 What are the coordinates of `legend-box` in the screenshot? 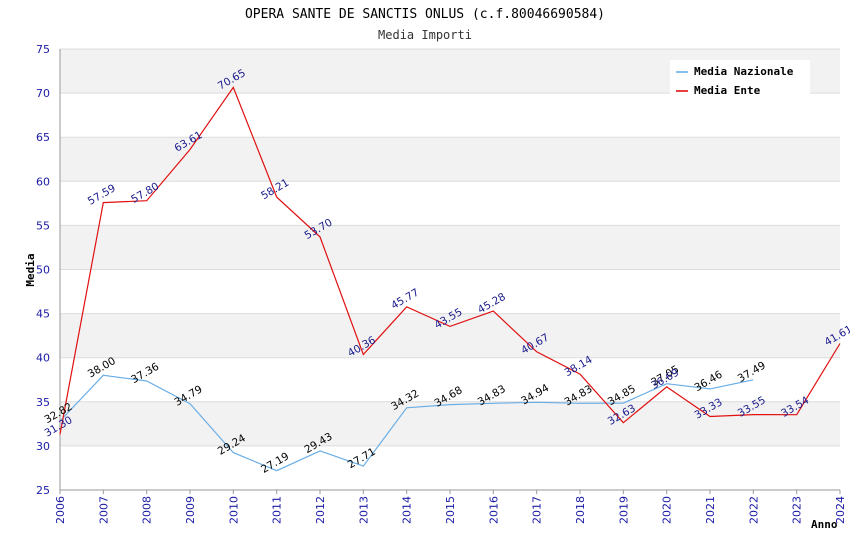 It's located at (740, 79).